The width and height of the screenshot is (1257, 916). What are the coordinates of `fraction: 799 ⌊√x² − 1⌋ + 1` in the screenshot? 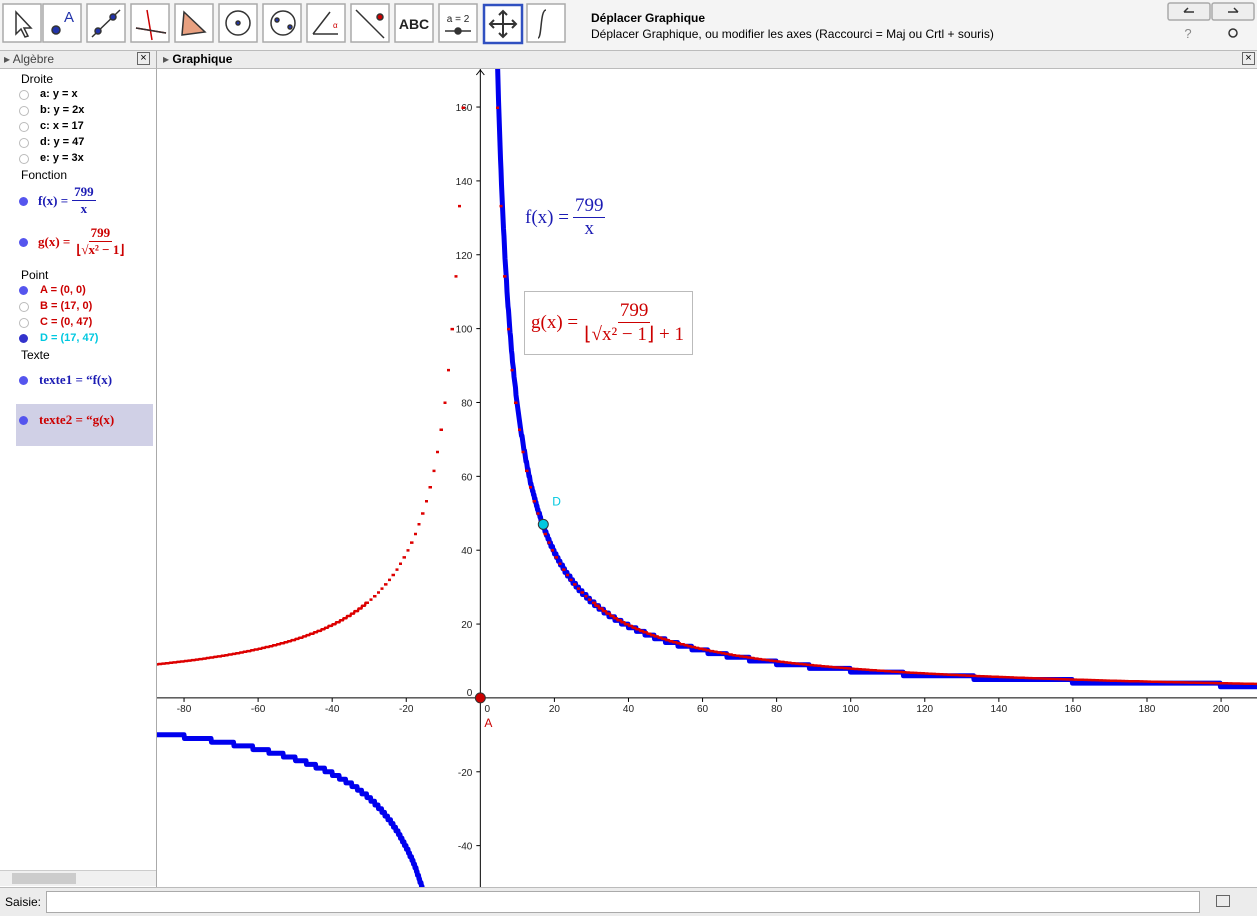 It's located at (634, 323).